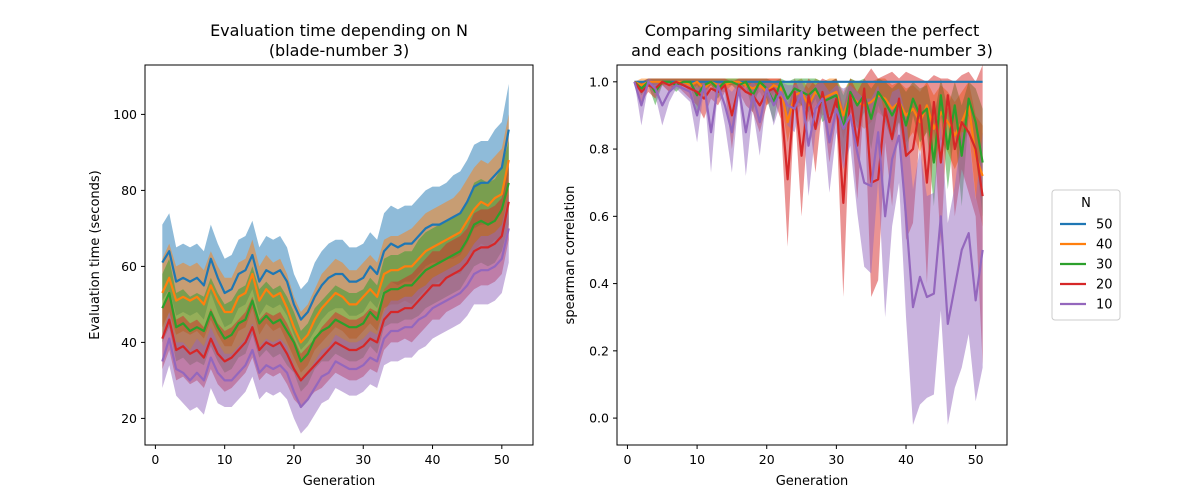 This screenshot has height=500, width=1200. What do you see at coordinates (1104, 245) in the screenshot?
I see `legend-label-40: 40` at bounding box center [1104, 245].